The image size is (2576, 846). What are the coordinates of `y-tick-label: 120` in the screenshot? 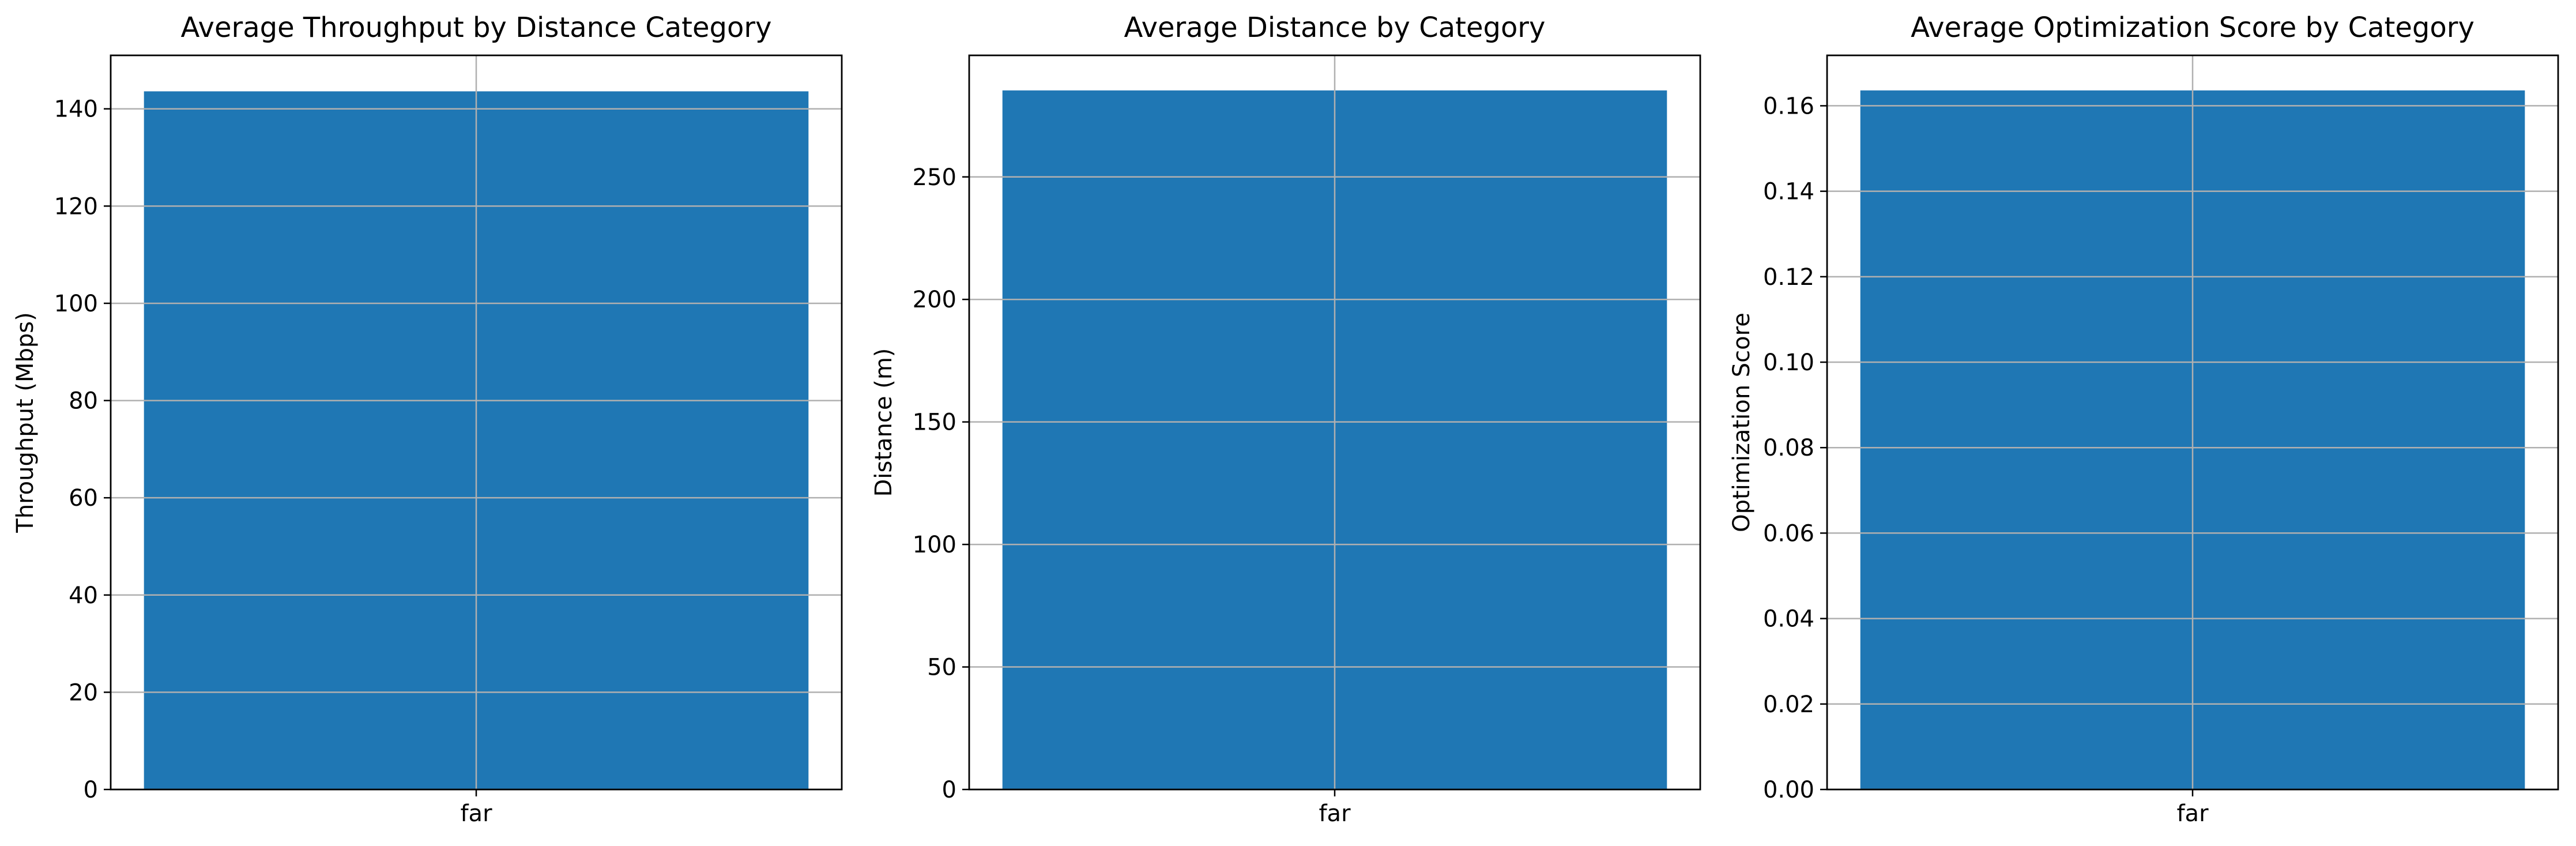 It's located at (76, 206).